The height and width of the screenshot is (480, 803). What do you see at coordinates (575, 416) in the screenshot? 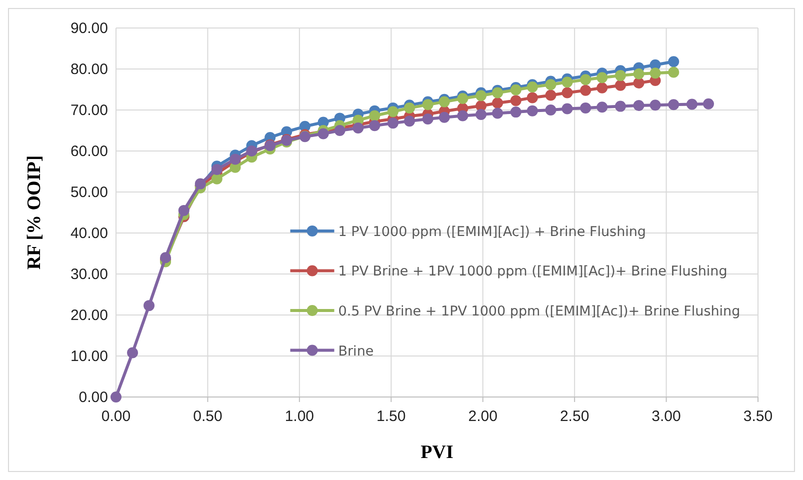
I see `x-tick-label: 2.50` at bounding box center [575, 416].